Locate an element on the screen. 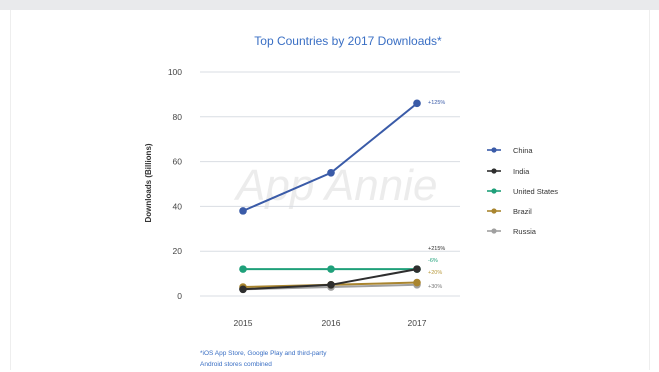 The image size is (659, 372). y-tick-label-60: 60 is located at coordinates (178, 162).